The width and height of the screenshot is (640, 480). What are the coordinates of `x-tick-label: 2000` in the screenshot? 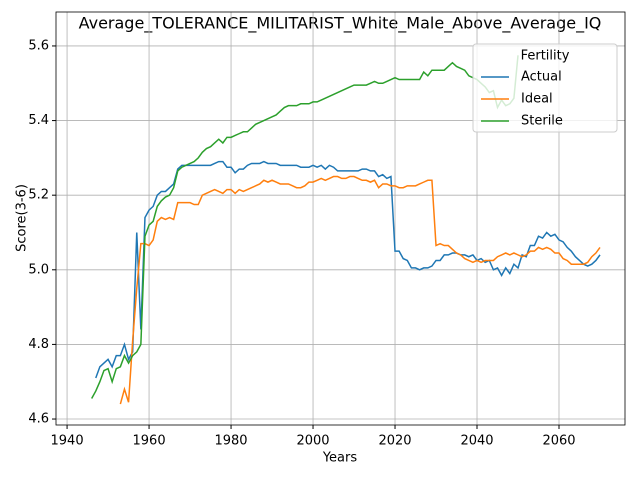 It's located at (312, 441).